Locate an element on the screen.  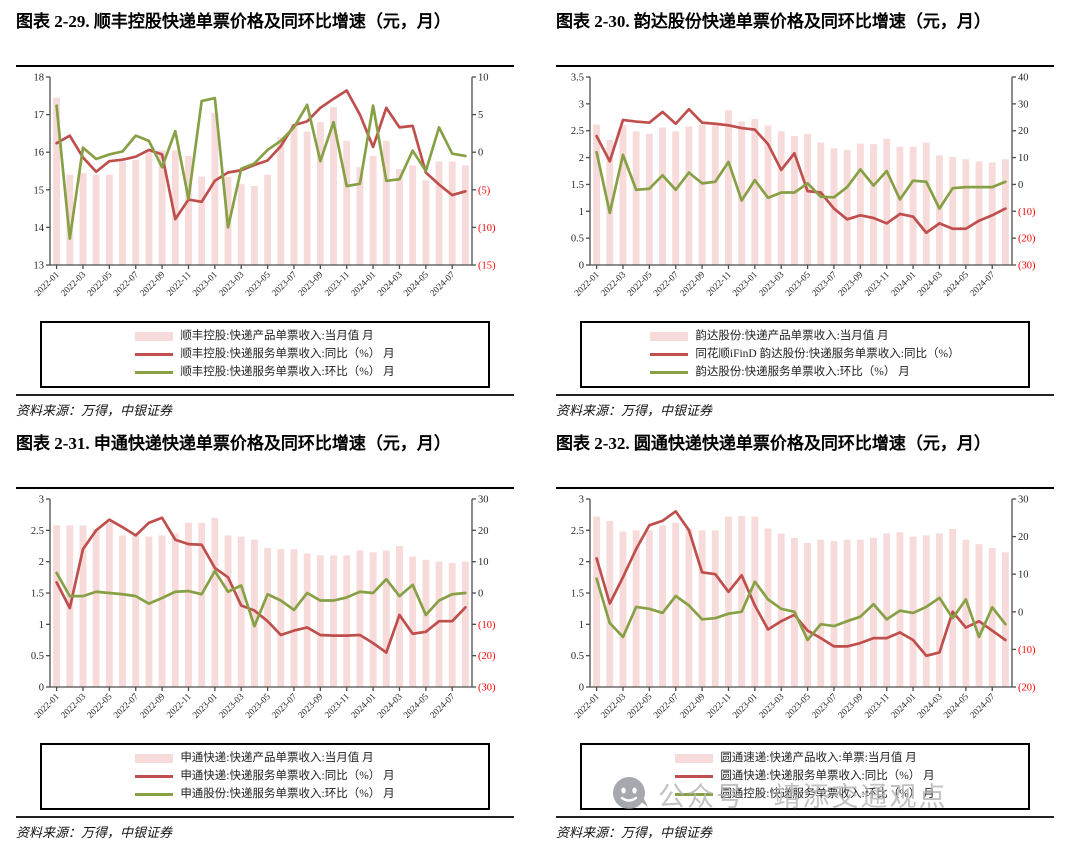
legend-label: 申通快递:快递产品单票收入:当月值 月 is located at coordinates (277, 758).